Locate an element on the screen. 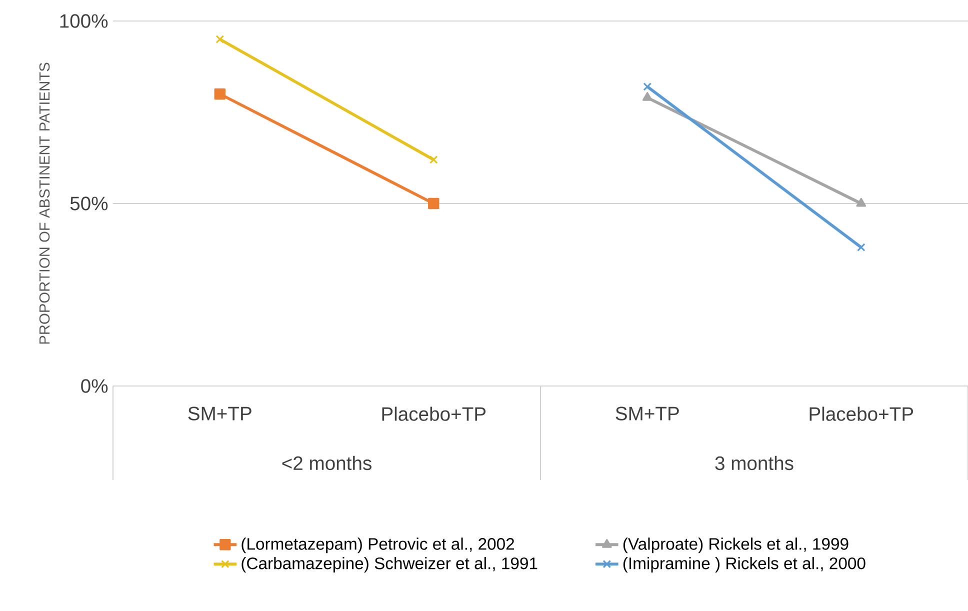  legend-label: (Valproate) Rickels et al., 1999 is located at coordinates (735, 546).